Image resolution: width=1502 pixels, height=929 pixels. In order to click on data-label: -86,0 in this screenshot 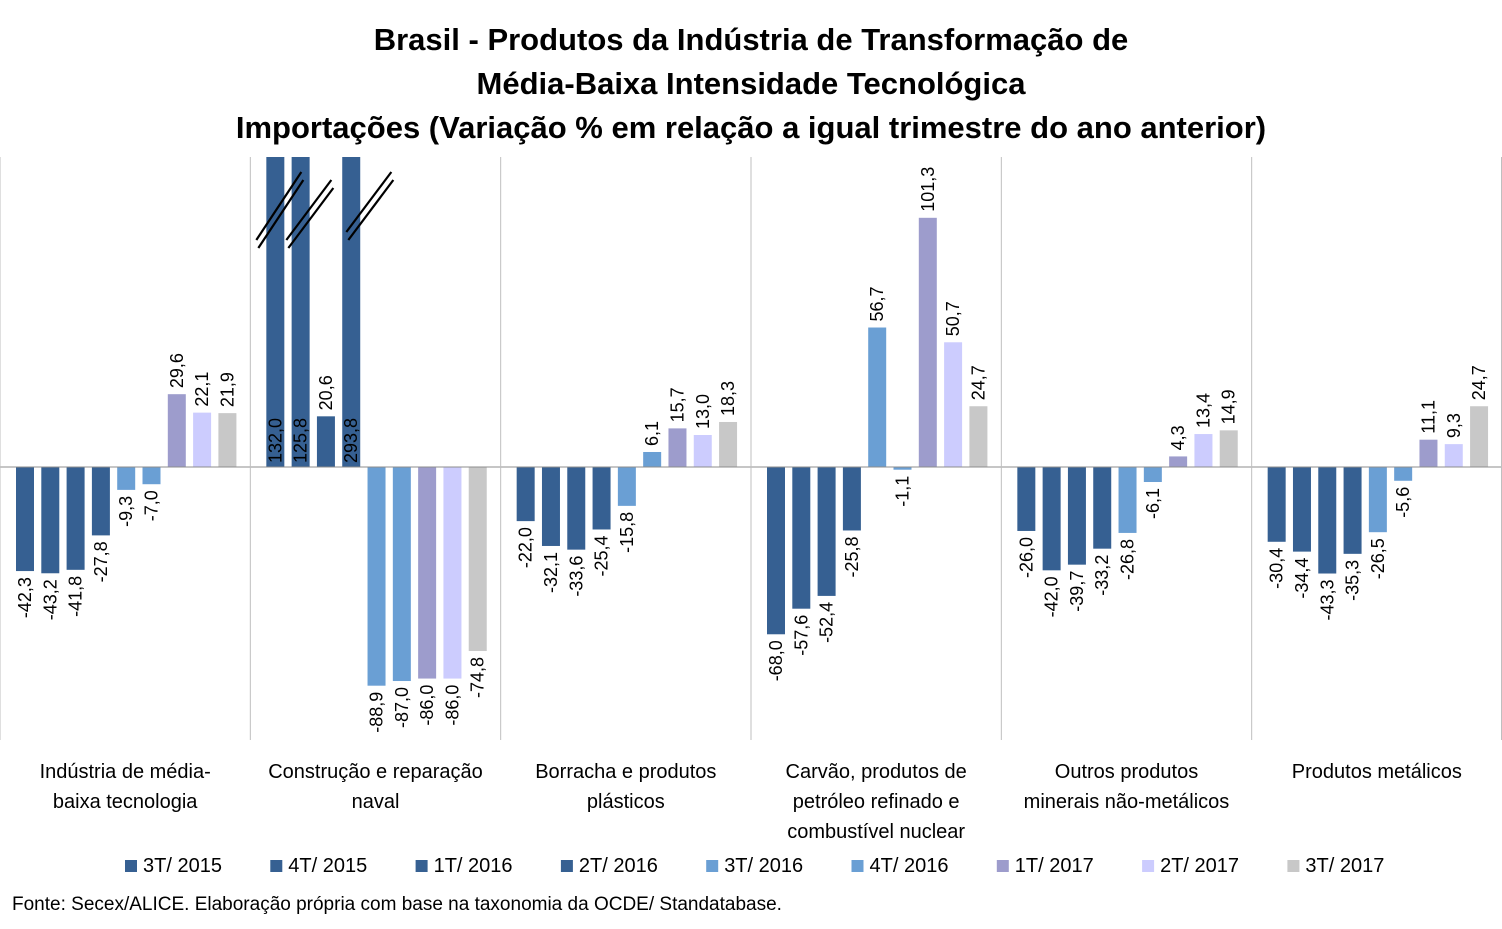, I will do `click(427, 705)`.